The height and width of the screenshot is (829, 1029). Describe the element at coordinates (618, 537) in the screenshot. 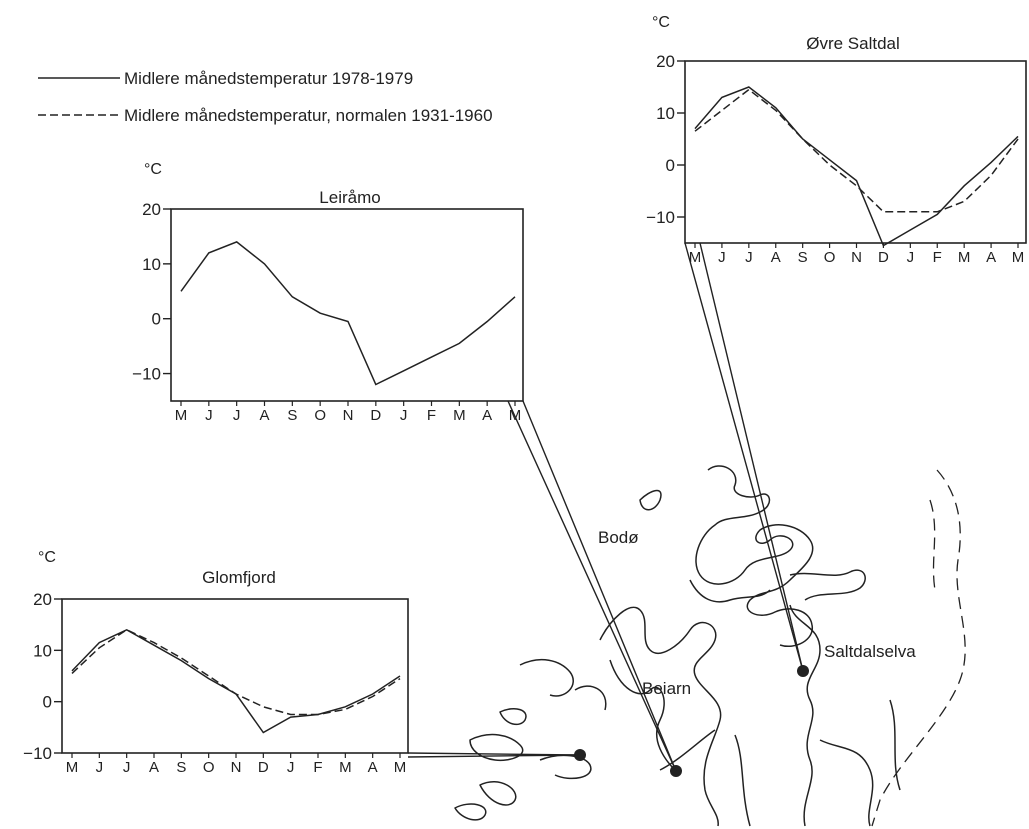

I see `map-label-bodo: Bodø` at that location.